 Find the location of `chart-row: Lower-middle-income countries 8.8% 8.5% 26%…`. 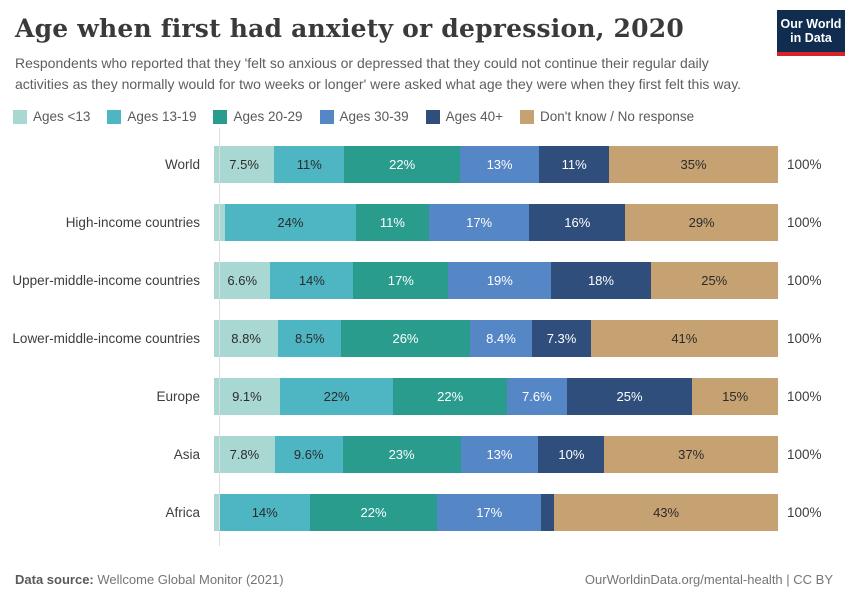

chart-row: Lower-middle-income countries 8.8% 8.5% 26%… is located at coordinates (425, 338).